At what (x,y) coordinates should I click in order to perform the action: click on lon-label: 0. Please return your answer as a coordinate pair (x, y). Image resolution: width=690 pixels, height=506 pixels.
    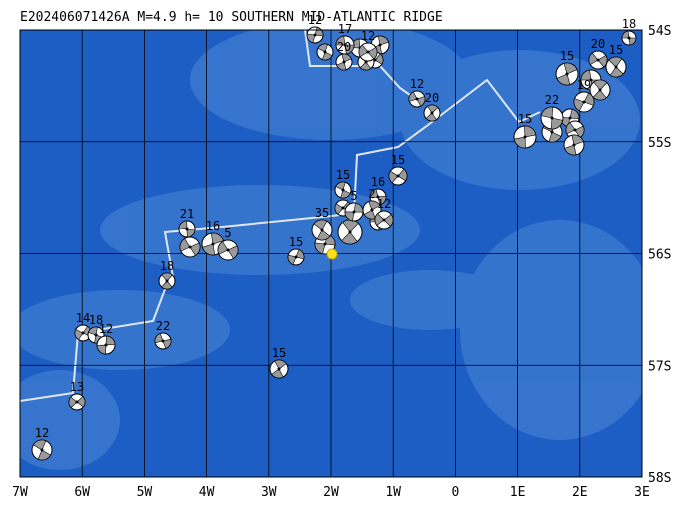
    Looking at the image, I should click on (455, 492).